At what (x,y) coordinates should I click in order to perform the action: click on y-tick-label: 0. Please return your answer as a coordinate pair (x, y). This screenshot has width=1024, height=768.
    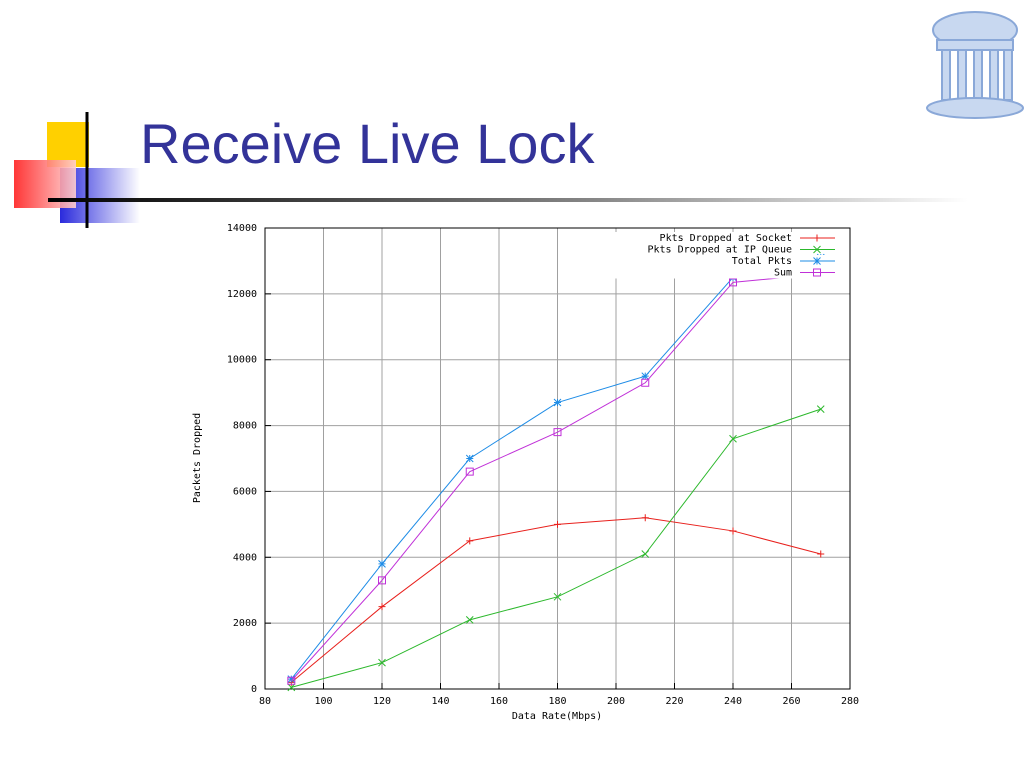
    Looking at the image, I should click on (254, 689).